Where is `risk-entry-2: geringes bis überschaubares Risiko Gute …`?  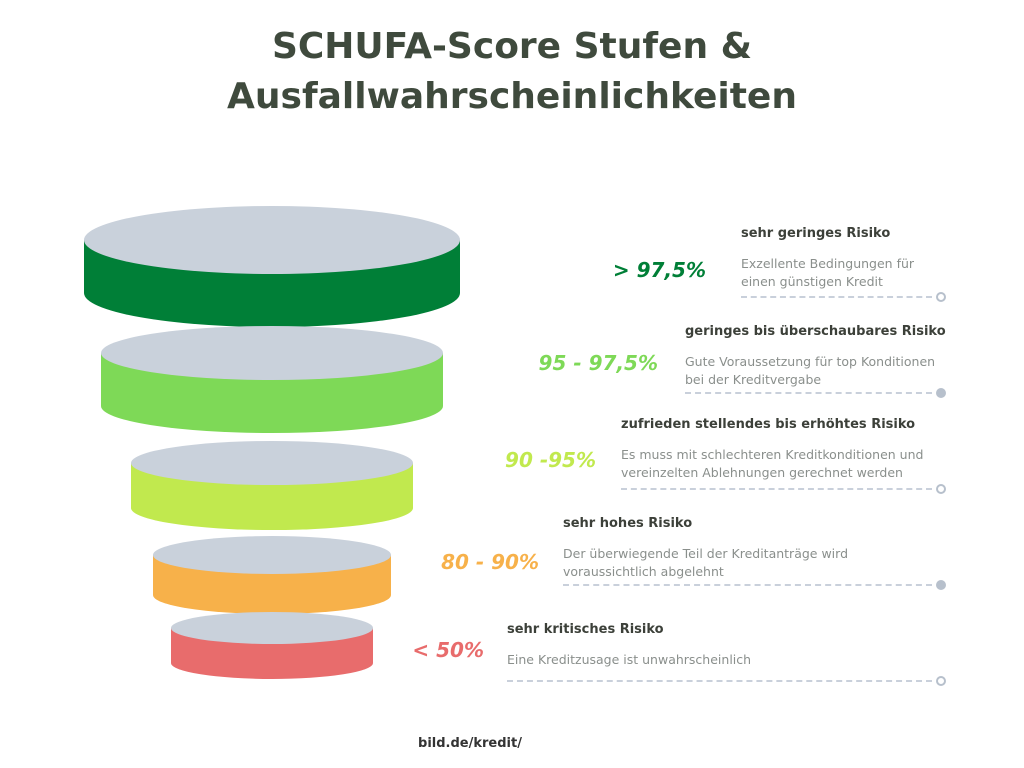
risk-entry-2: geringes bis überschaubares Risiko Gute … is located at coordinates (817, 356).